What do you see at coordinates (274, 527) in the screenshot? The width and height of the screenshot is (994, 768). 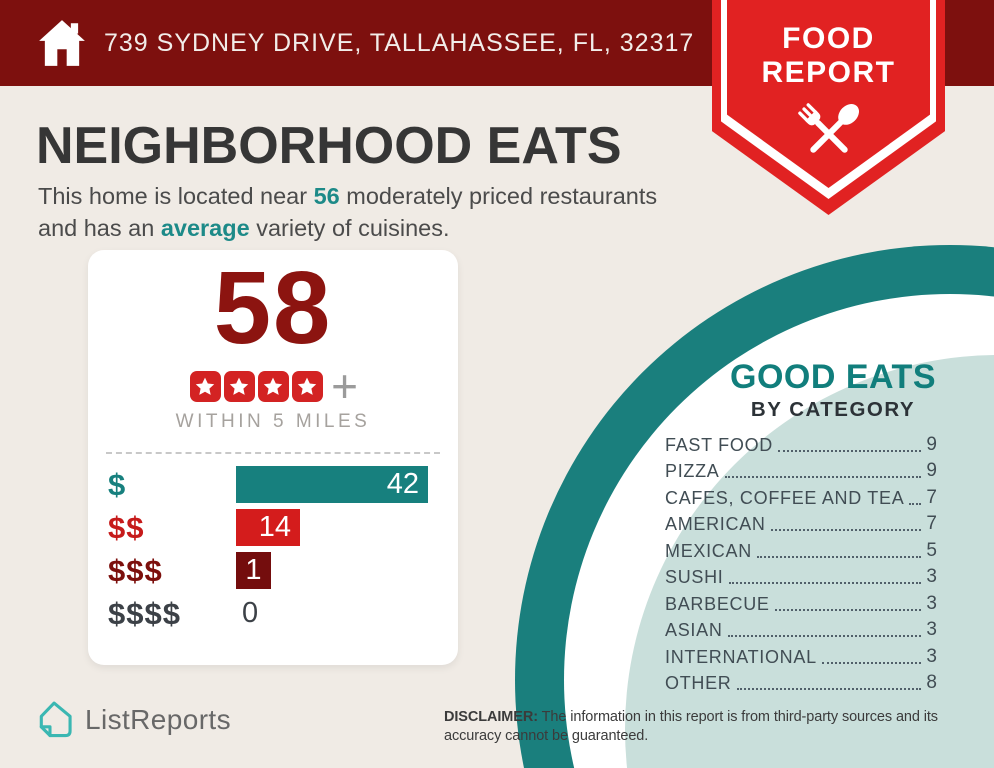 I see `price-value: 14` at bounding box center [274, 527].